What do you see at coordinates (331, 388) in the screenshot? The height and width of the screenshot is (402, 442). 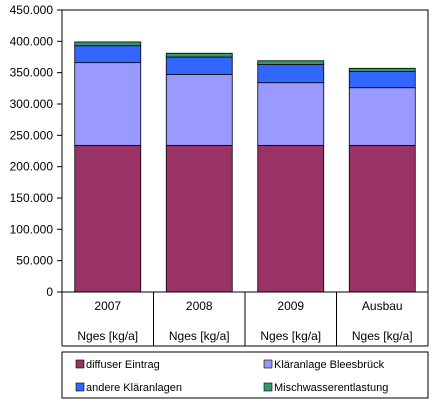 I see `legend-label: Mischwasserentlastung` at bounding box center [331, 388].